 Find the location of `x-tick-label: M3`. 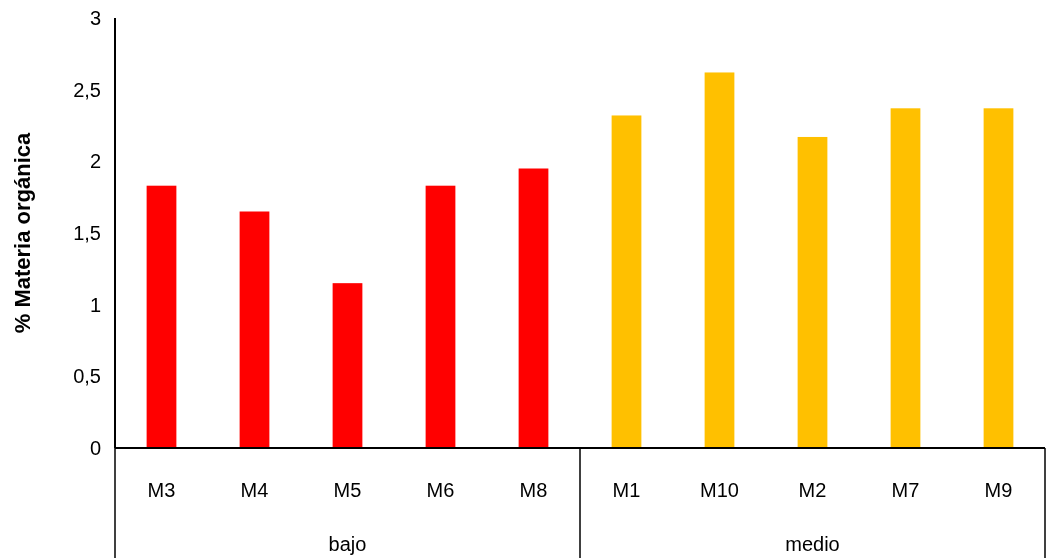

x-tick-label: M3 is located at coordinates (161, 490).